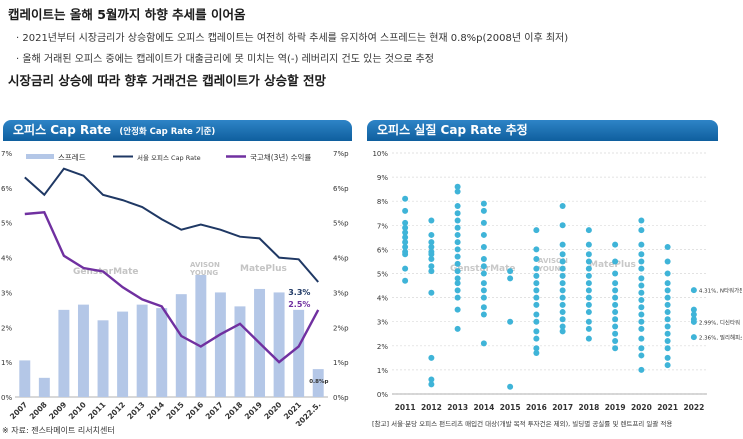  I want to click on x-axis-tick-label: 2017, so click(214, 410).